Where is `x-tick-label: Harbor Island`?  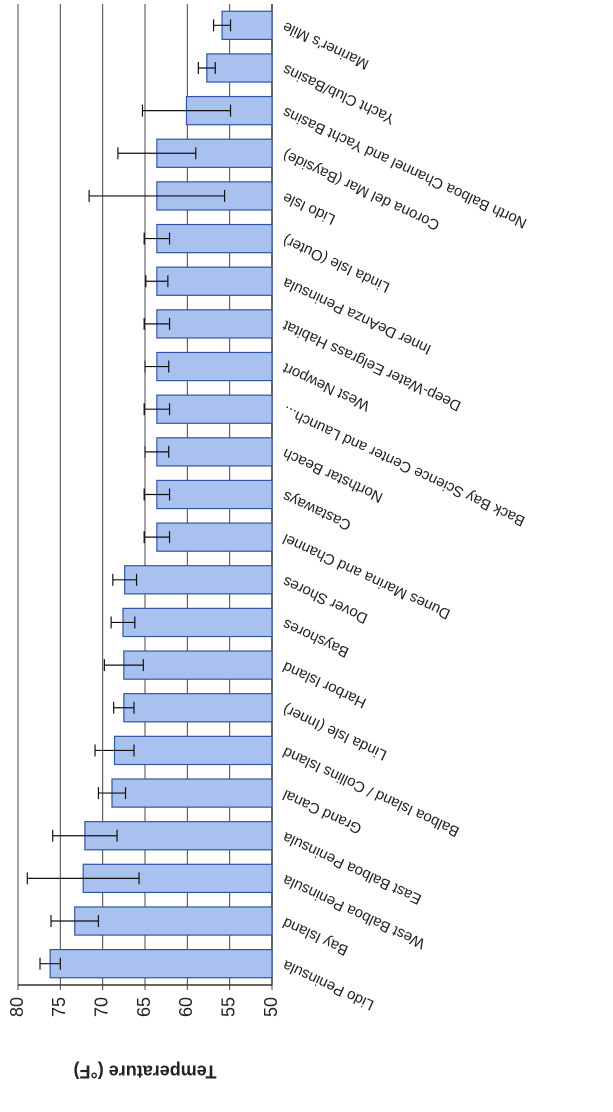
x-tick-label: Harbor Island is located at coordinates (324, 684).